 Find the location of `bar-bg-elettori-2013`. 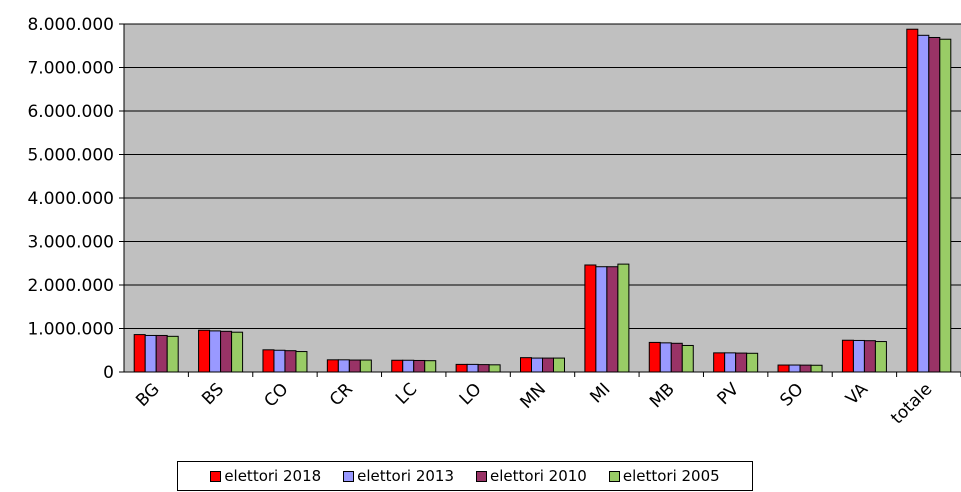

bar-bg-elettori-2013 is located at coordinates (150, 353).